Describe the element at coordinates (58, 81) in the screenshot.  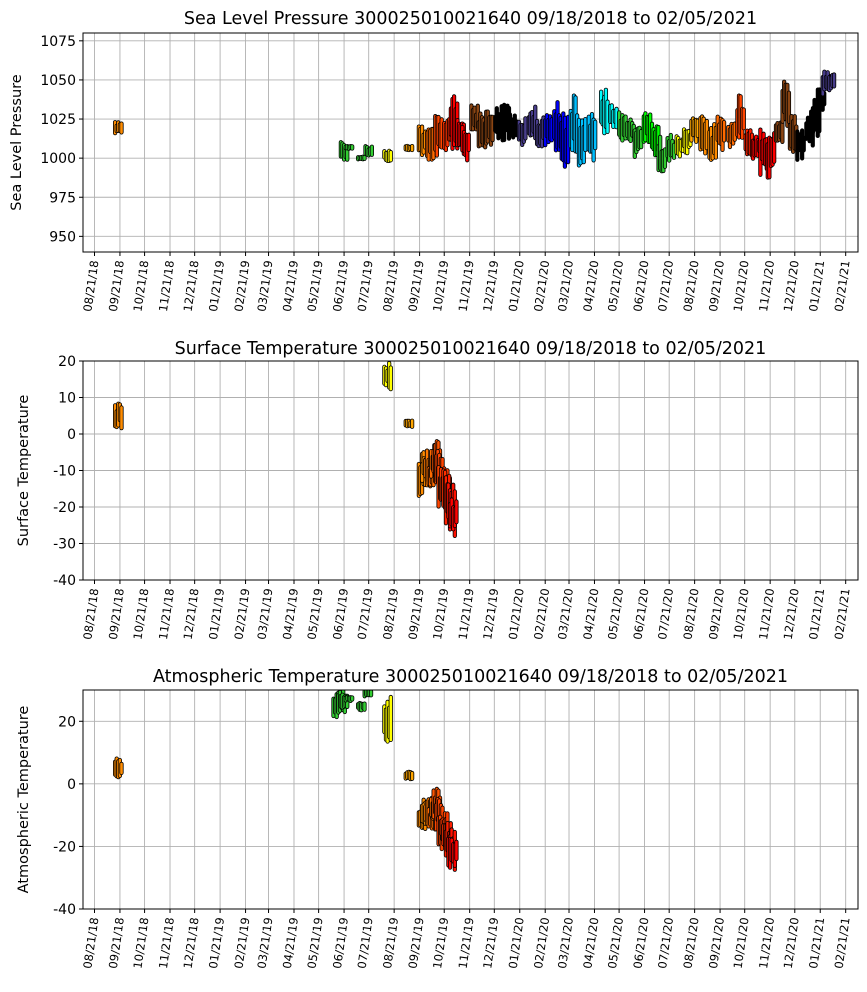
I see `y-tick-label: 1050` at that location.